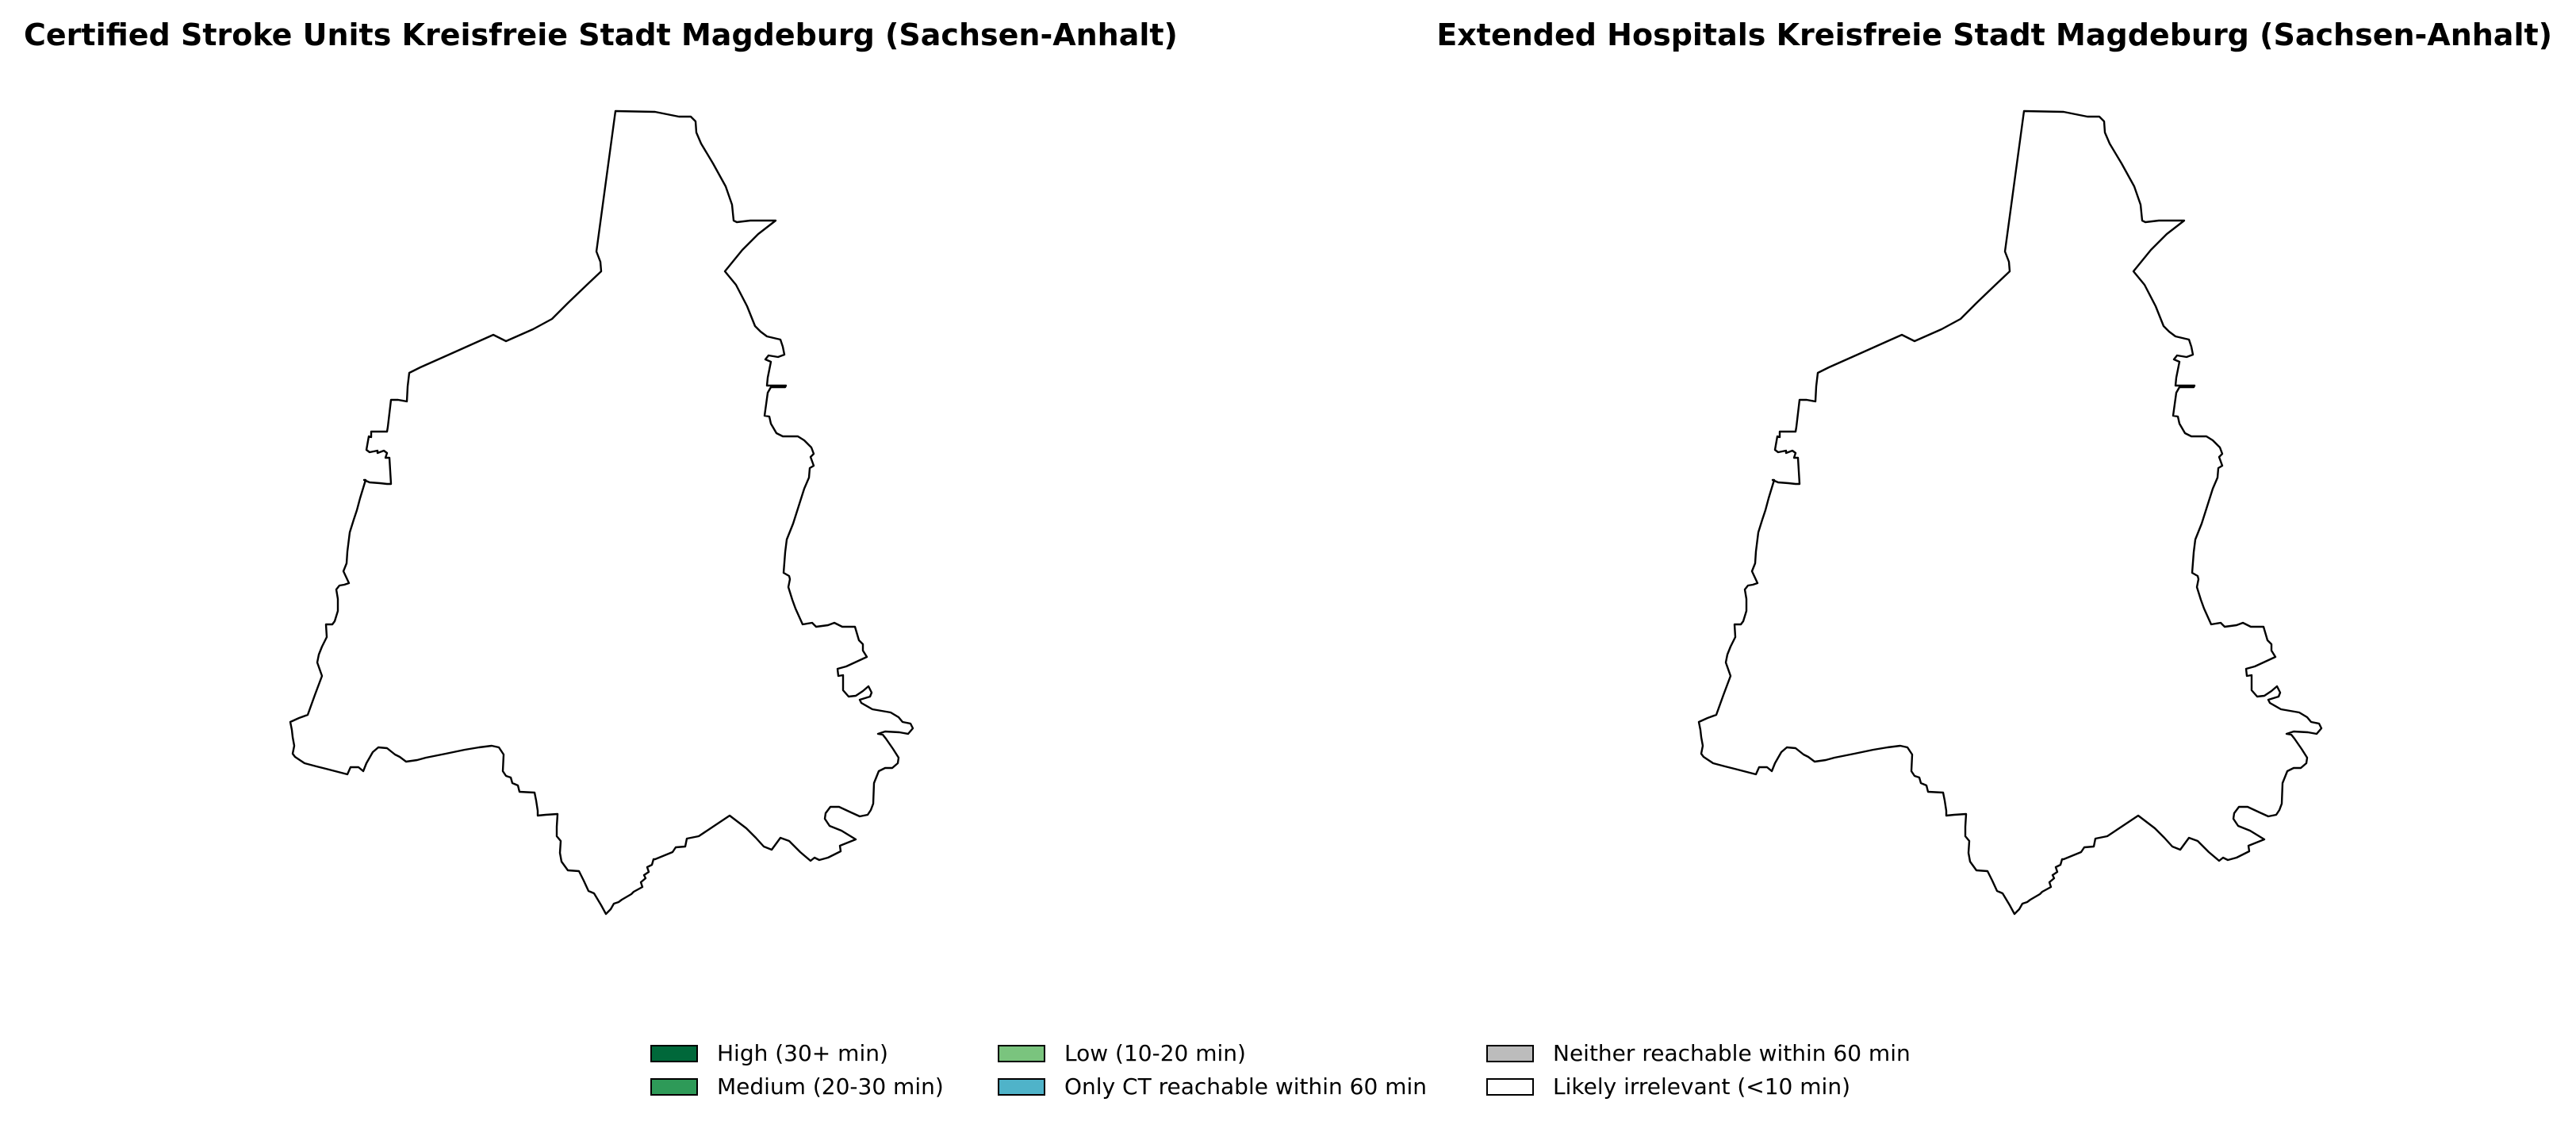 This screenshot has height=1125, width=2576. Describe the element at coordinates (803, 1053) in the screenshot. I see `legend-label-high: High (30+ min)` at that location.